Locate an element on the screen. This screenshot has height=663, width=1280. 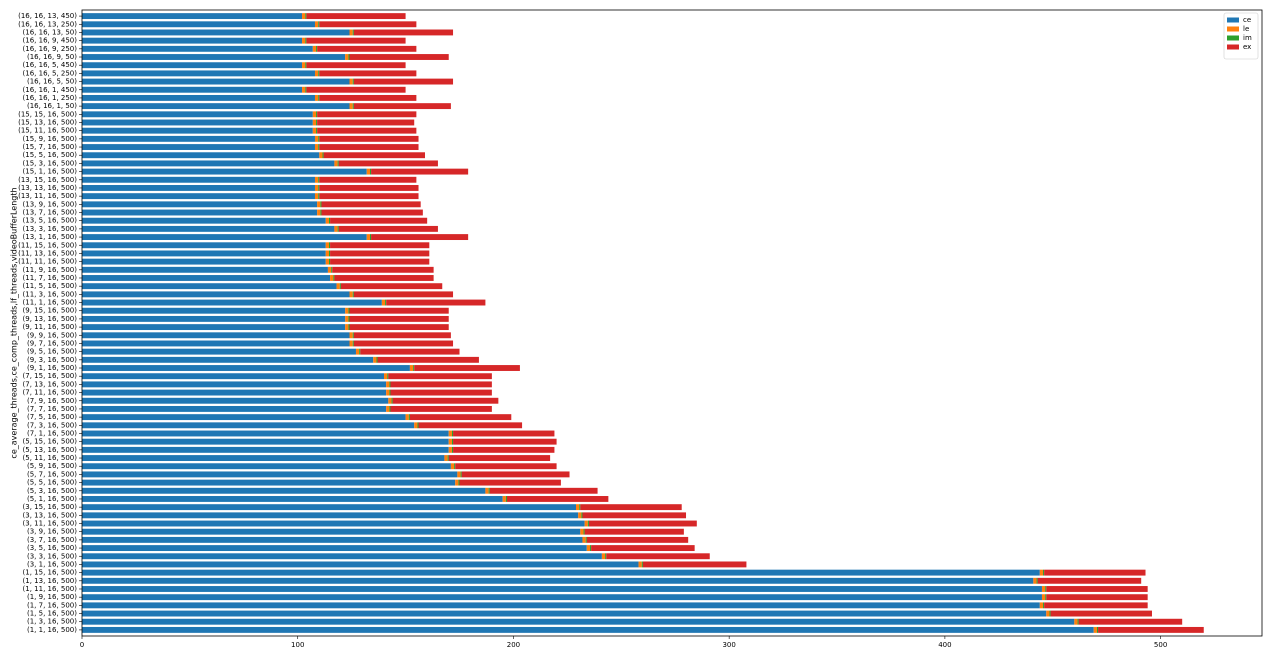
y-tick-label: (9, 7, 16, 500) is located at coordinates (52, 343).